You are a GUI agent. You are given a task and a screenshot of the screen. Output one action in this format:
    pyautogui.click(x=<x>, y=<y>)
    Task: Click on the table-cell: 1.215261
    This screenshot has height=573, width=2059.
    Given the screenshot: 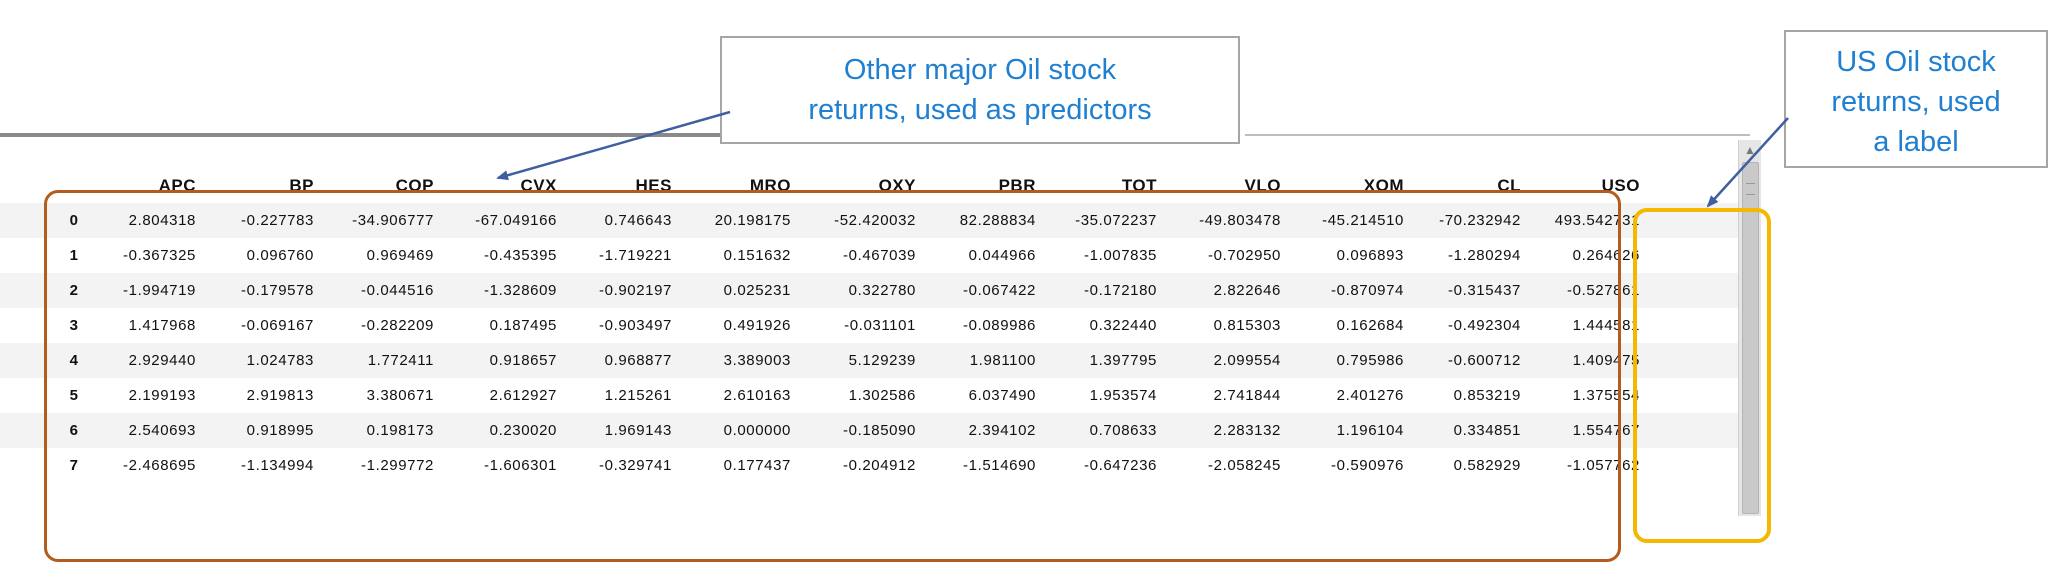 What is the action you would take?
    pyautogui.click(x=638, y=395)
    